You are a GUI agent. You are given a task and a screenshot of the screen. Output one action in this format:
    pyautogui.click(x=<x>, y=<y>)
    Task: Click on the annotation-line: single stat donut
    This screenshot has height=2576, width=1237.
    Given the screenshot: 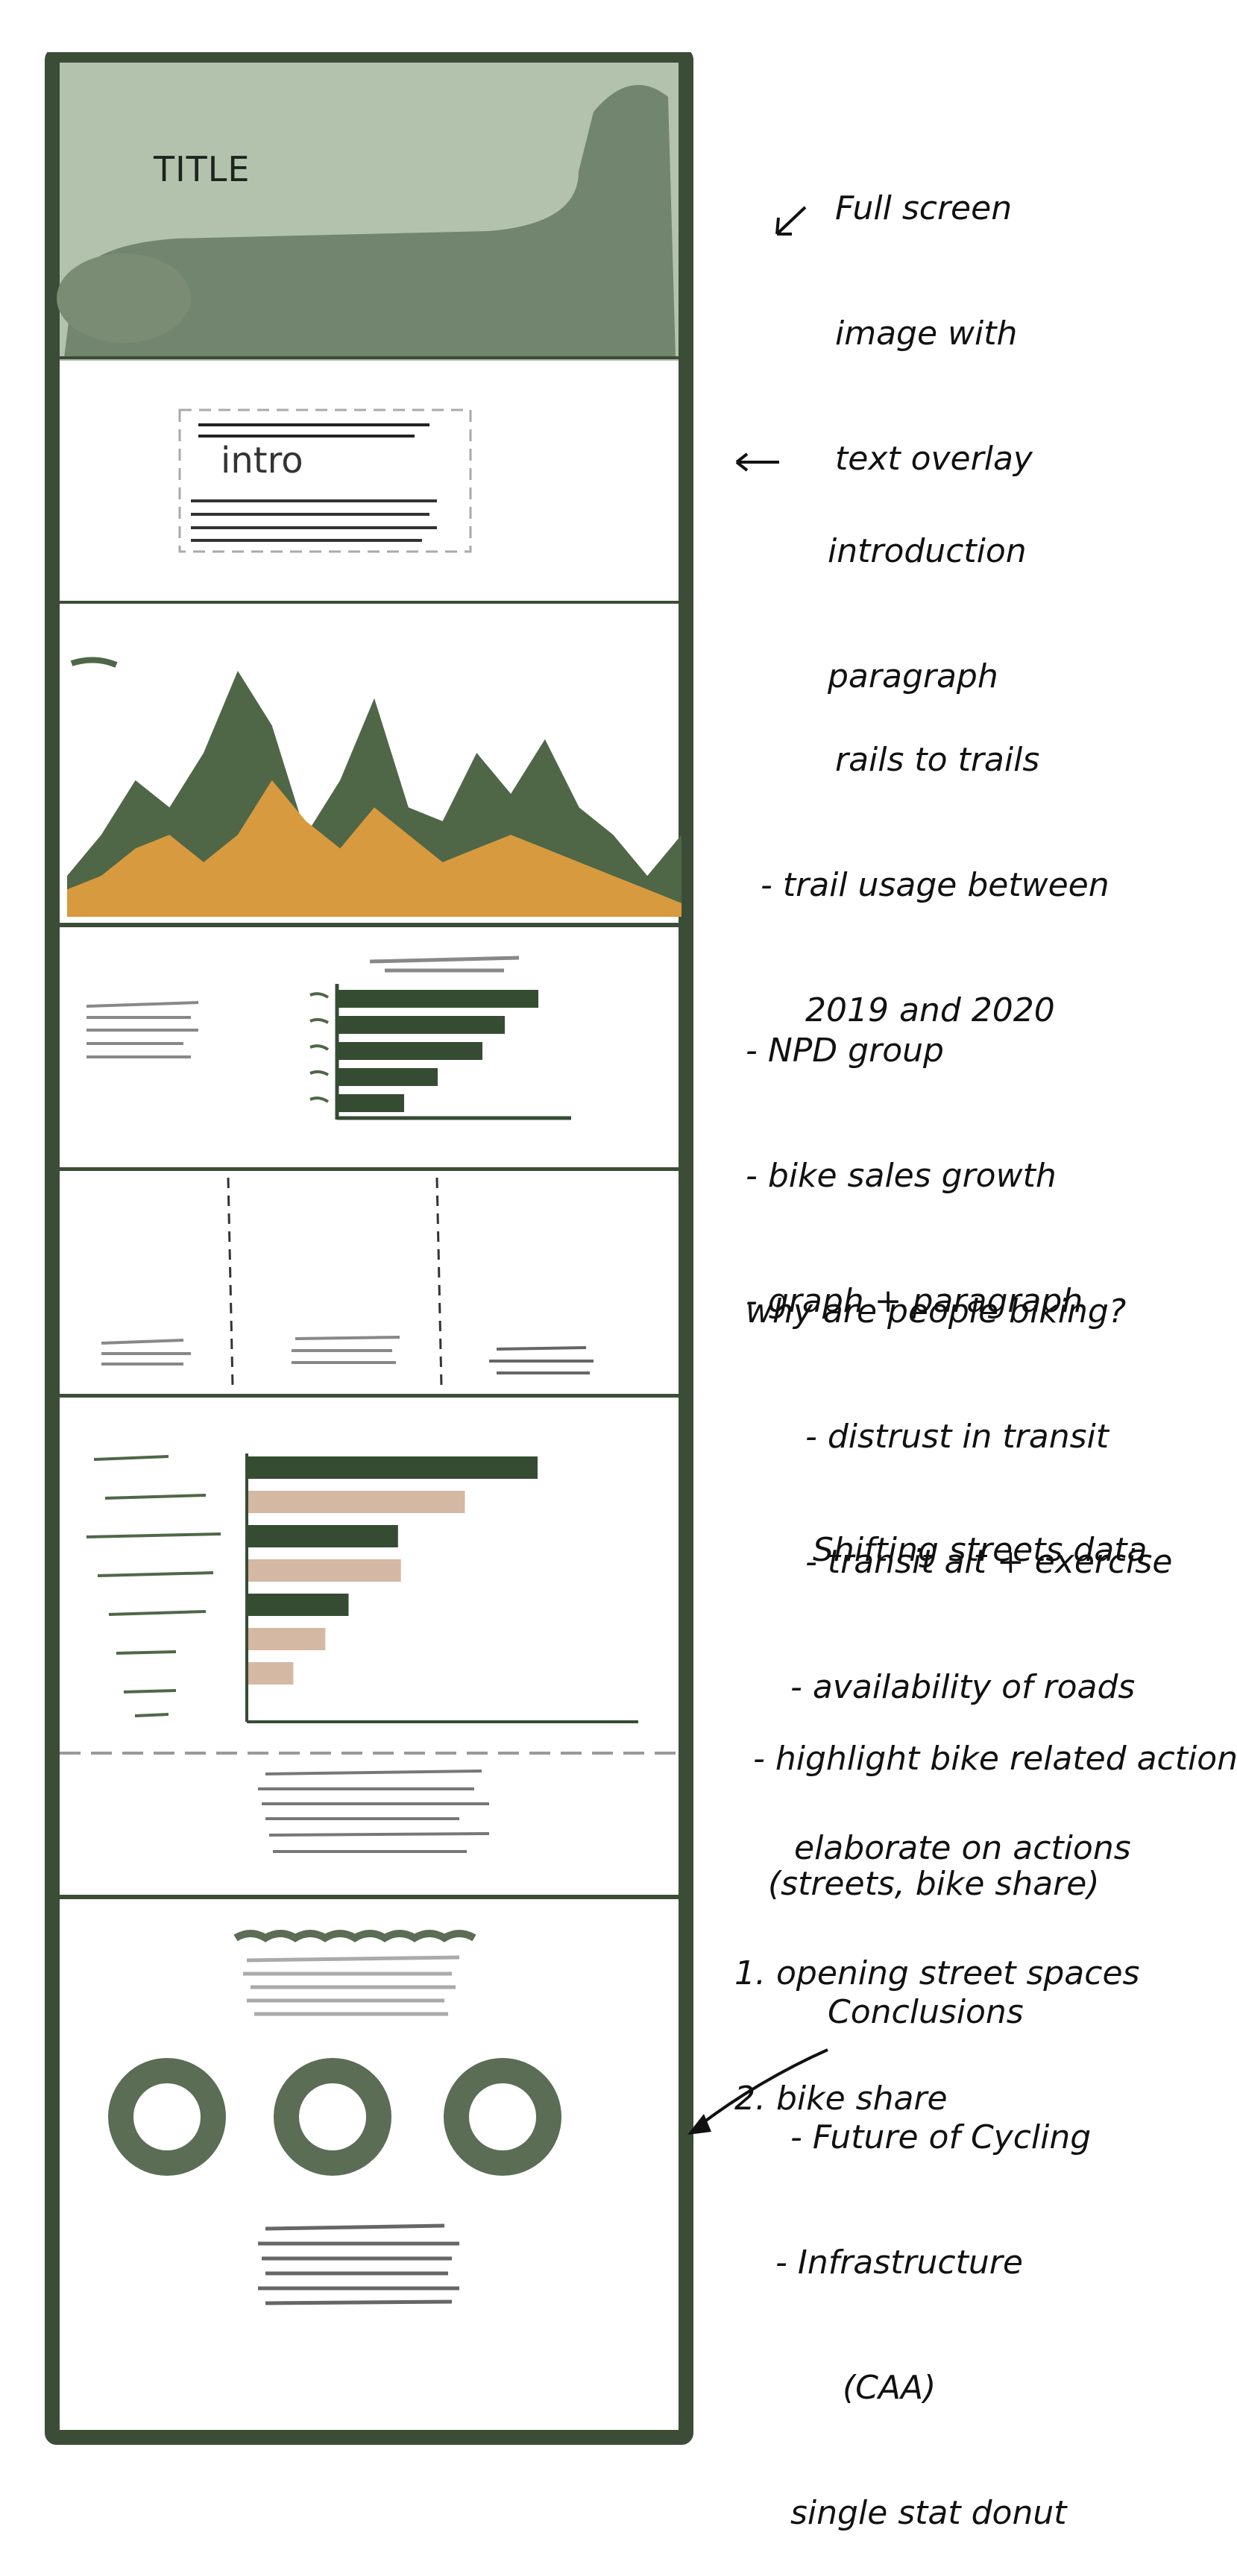 What is the action you would take?
    pyautogui.click(x=928, y=2513)
    